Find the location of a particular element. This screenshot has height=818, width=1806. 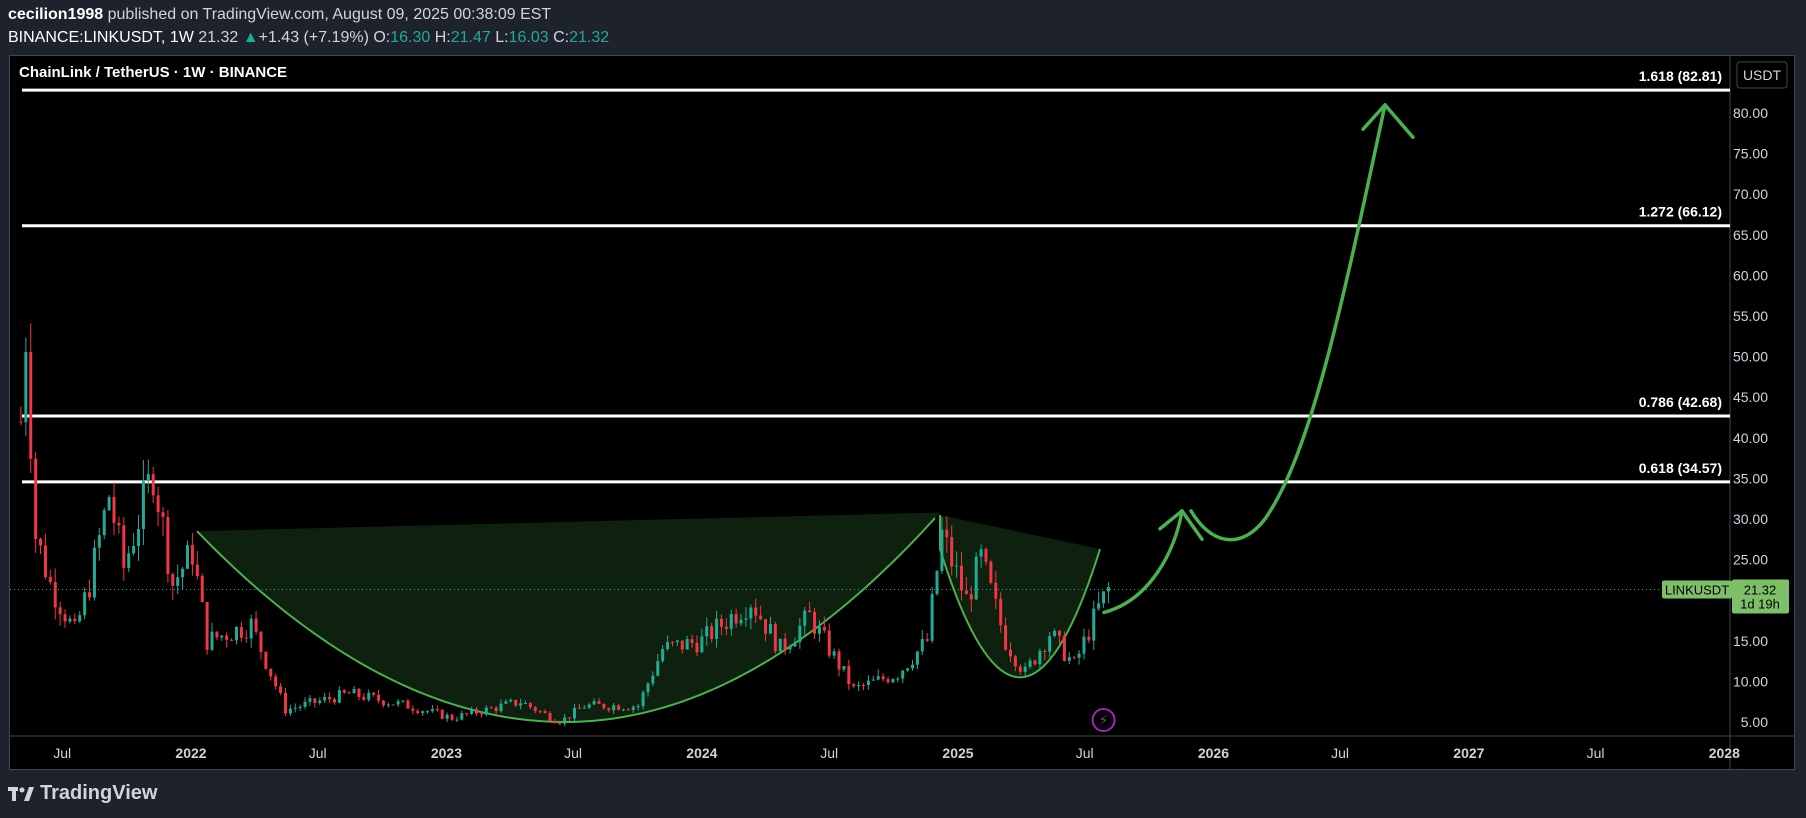

high-label: H: is located at coordinates (442, 37).